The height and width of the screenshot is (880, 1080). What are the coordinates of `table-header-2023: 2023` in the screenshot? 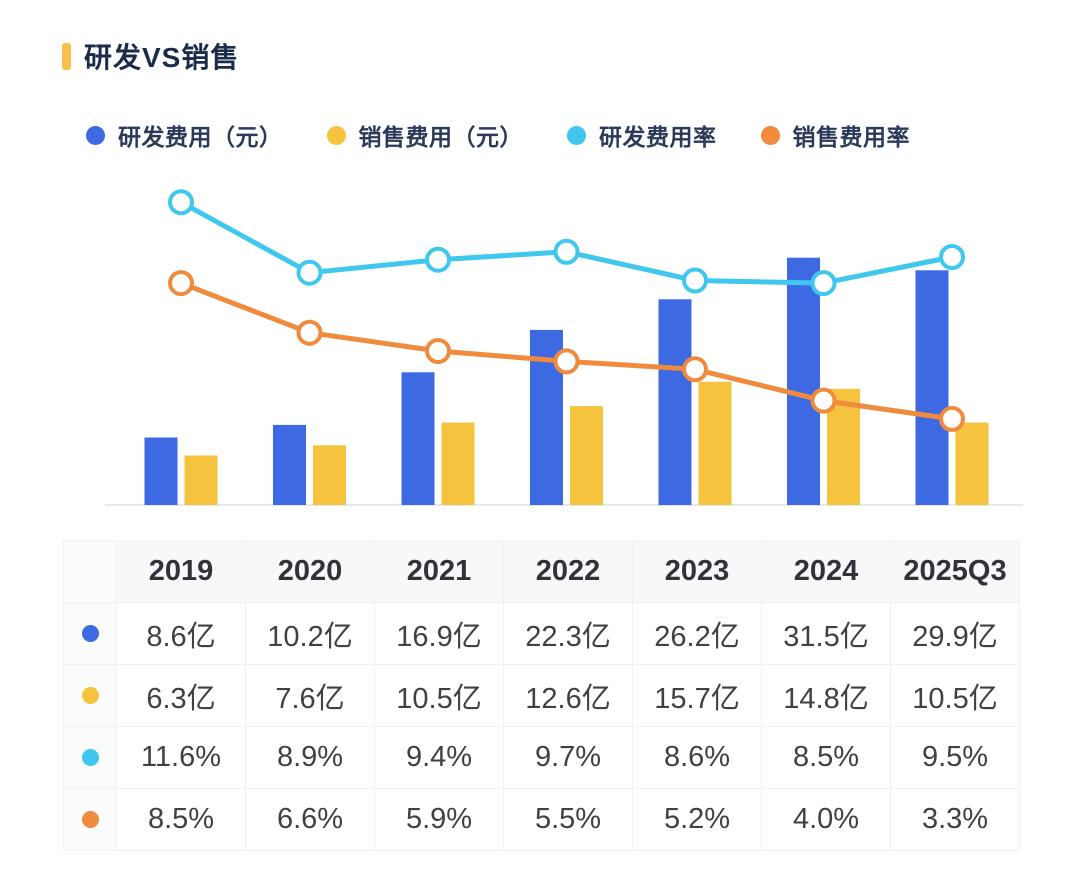 It's located at (697, 571).